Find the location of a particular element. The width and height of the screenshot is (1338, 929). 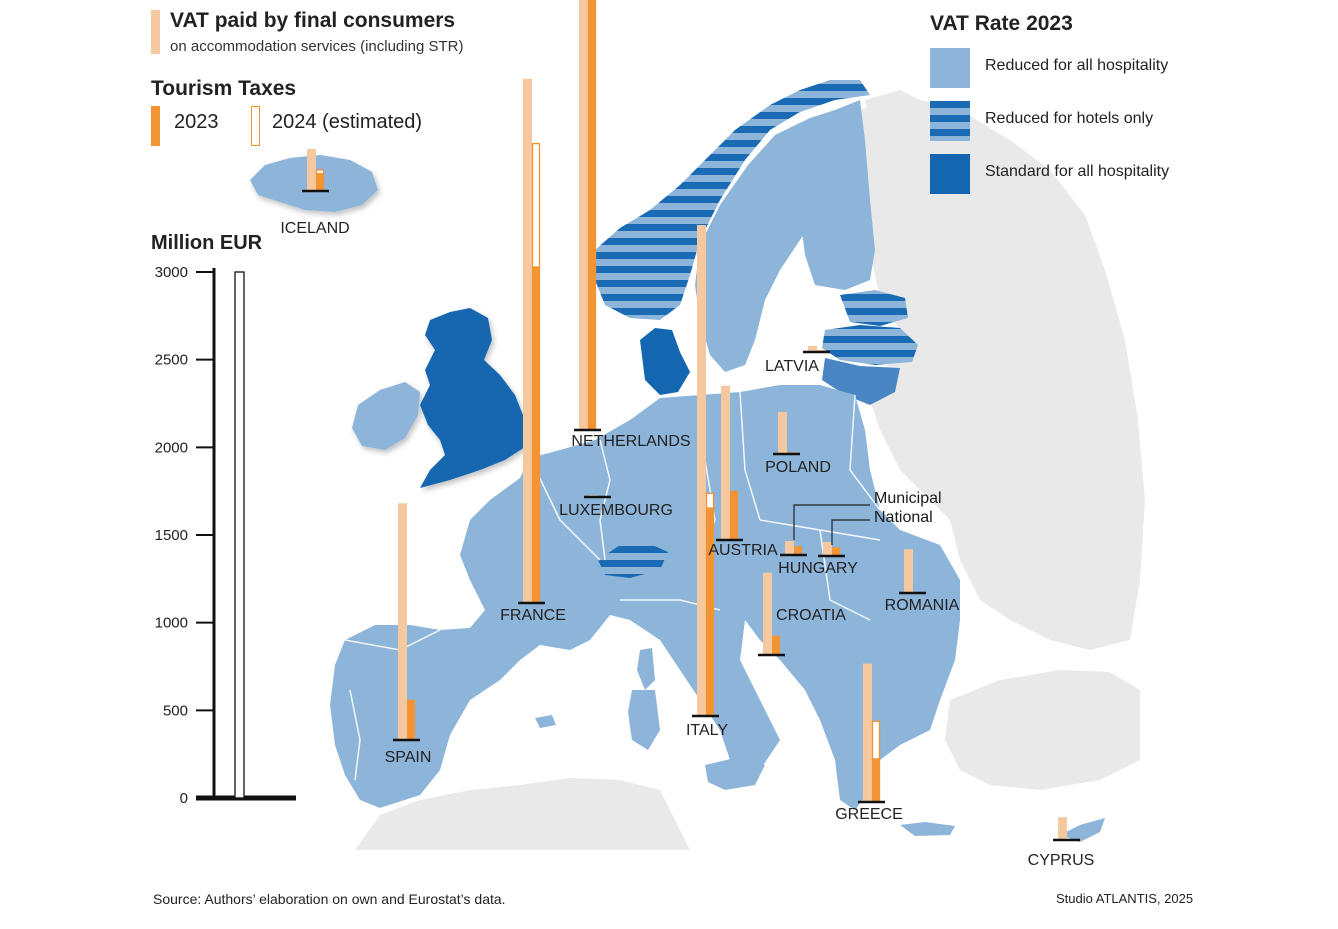

rate-swatch-hotels is located at coordinates (950, 121).